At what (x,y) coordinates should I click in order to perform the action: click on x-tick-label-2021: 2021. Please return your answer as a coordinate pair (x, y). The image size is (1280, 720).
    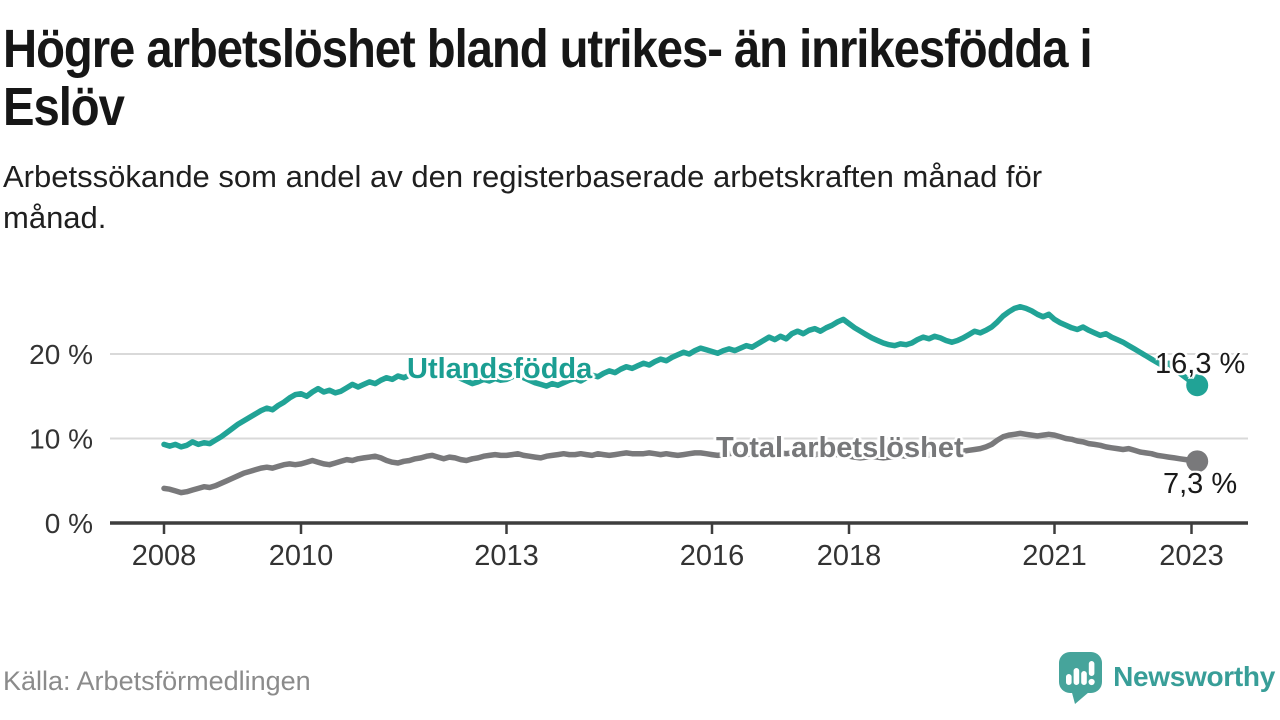
    Looking at the image, I should click on (1054, 556).